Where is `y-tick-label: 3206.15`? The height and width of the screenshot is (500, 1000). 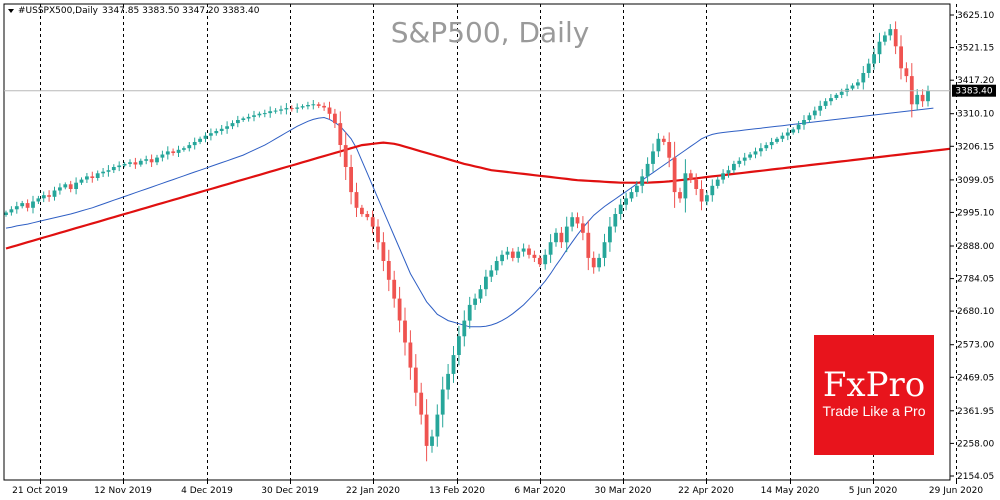 y-tick-label: 3206.15 is located at coordinates (975, 147).